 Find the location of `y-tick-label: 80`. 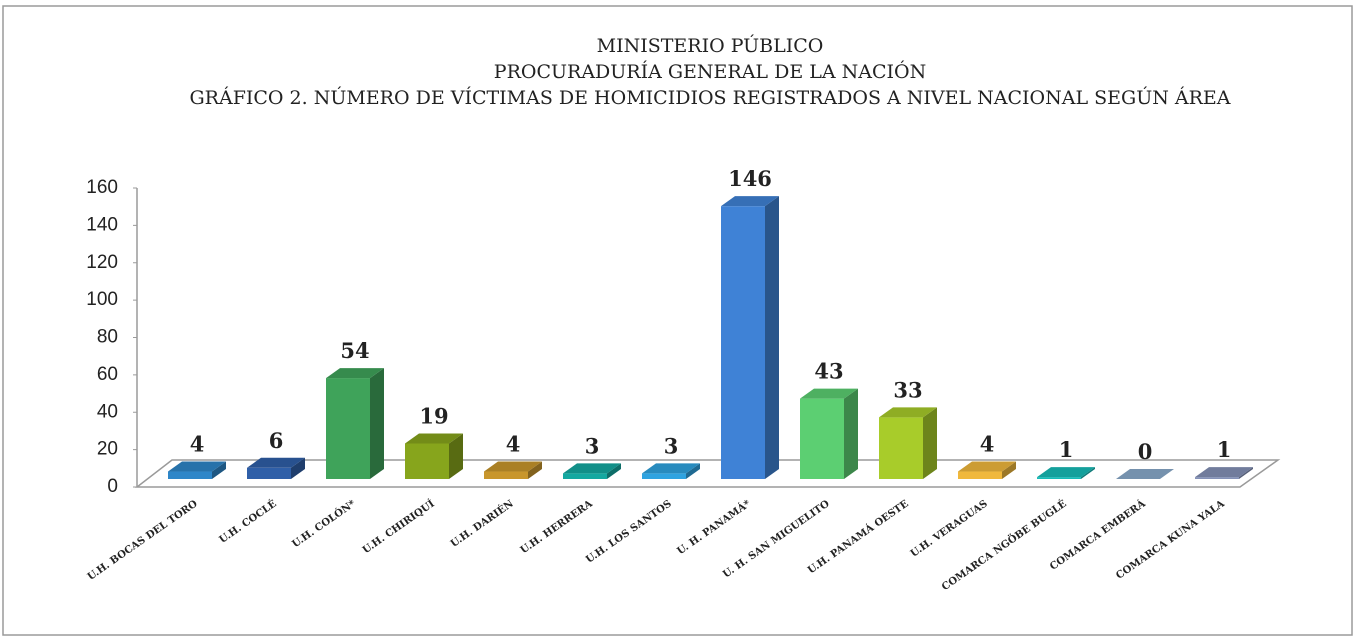

y-tick-label: 80 is located at coordinates (107, 337).